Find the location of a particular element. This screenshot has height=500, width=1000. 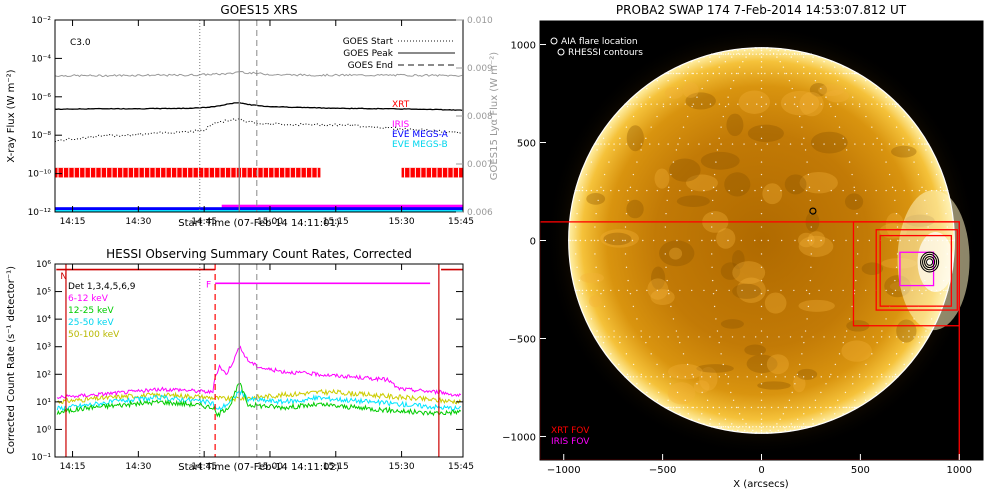

legend-rhessi-marker is located at coordinates (561, 52).